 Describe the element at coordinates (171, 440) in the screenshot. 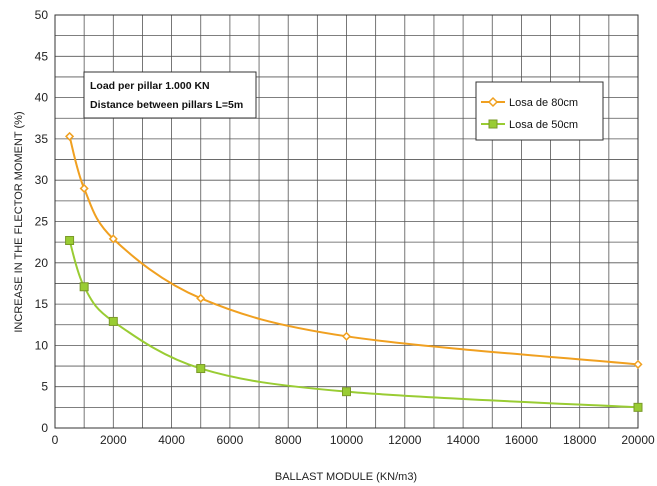

I see `x-tick-label: 4000` at that location.